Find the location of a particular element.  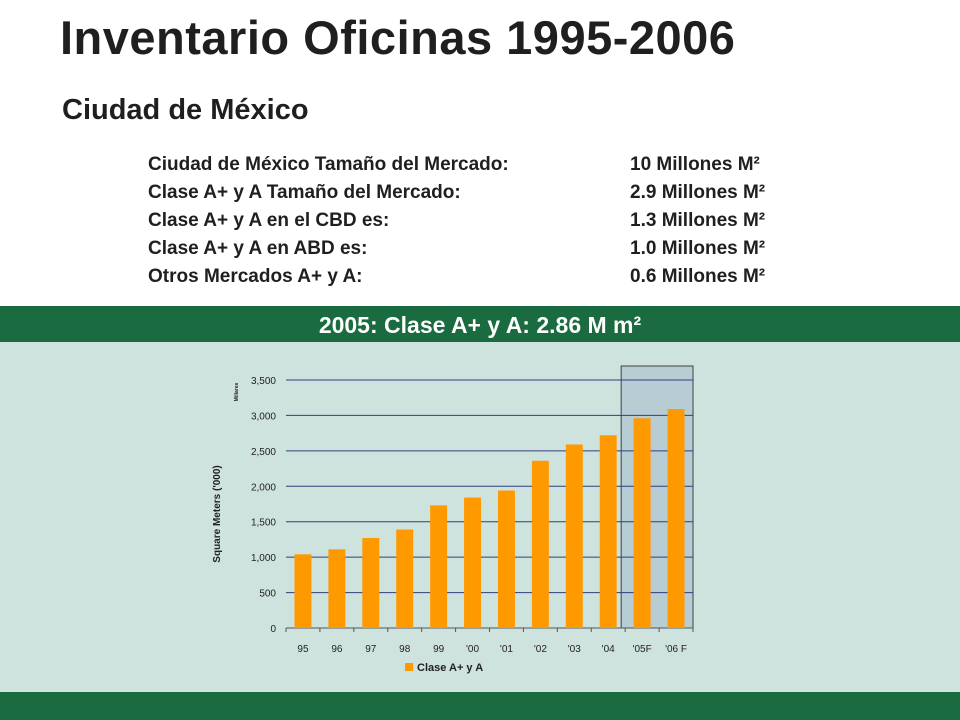

x-tick-label: 97 is located at coordinates (371, 649).